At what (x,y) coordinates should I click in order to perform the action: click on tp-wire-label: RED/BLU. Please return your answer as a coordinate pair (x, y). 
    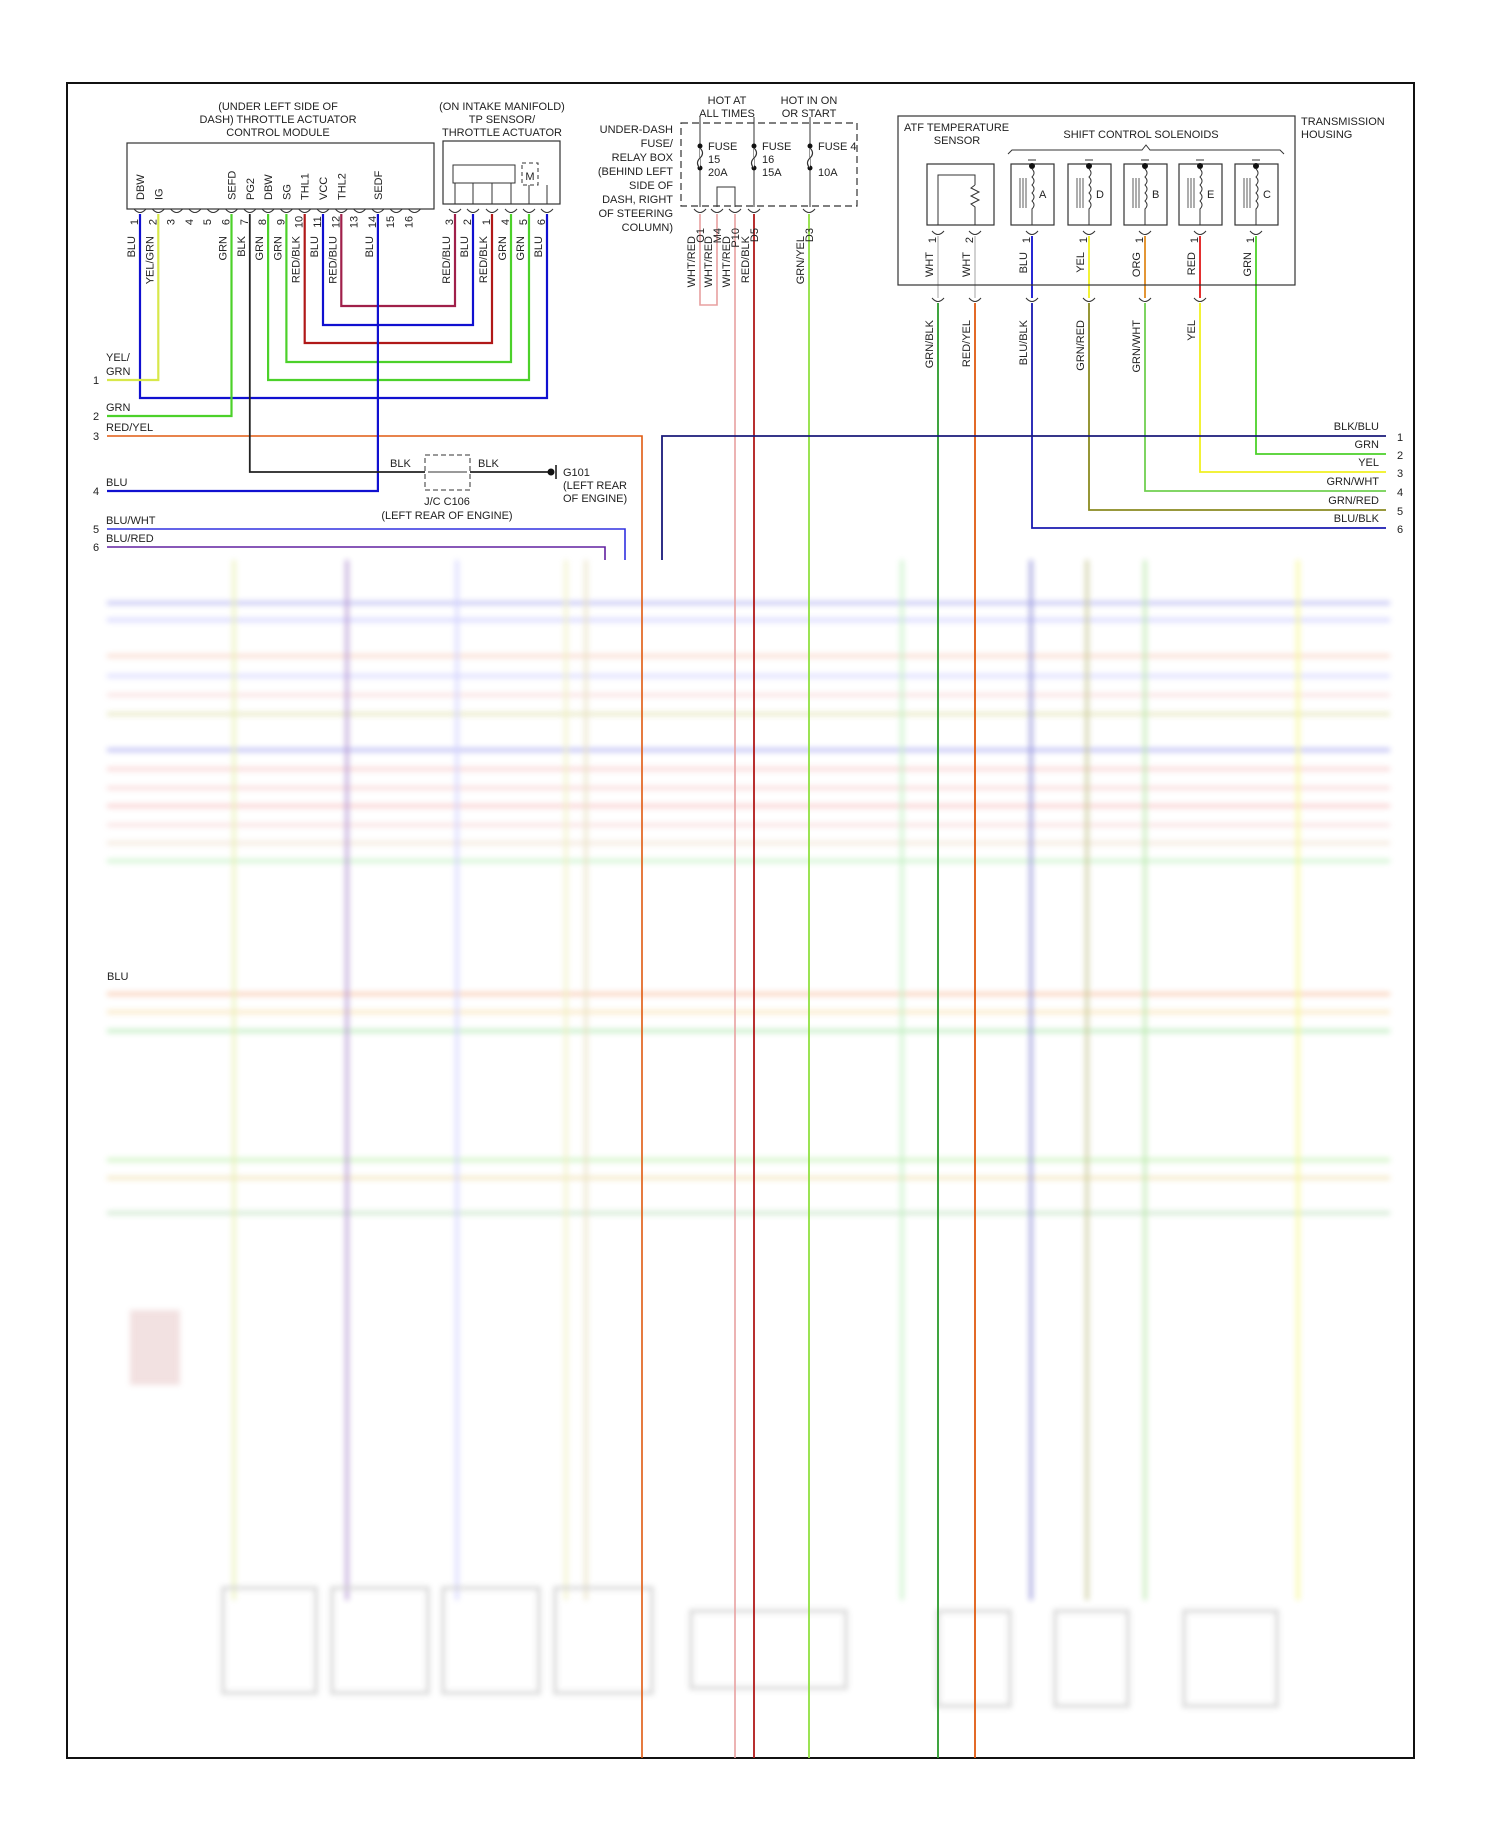
    Looking at the image, I should click on (447, 260).